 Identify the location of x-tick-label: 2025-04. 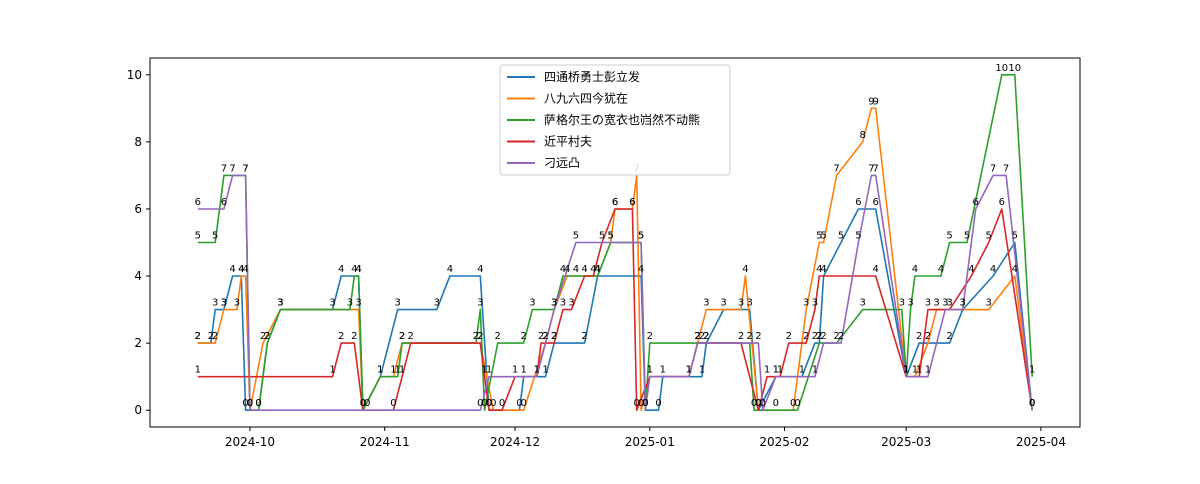
(1041, 442).